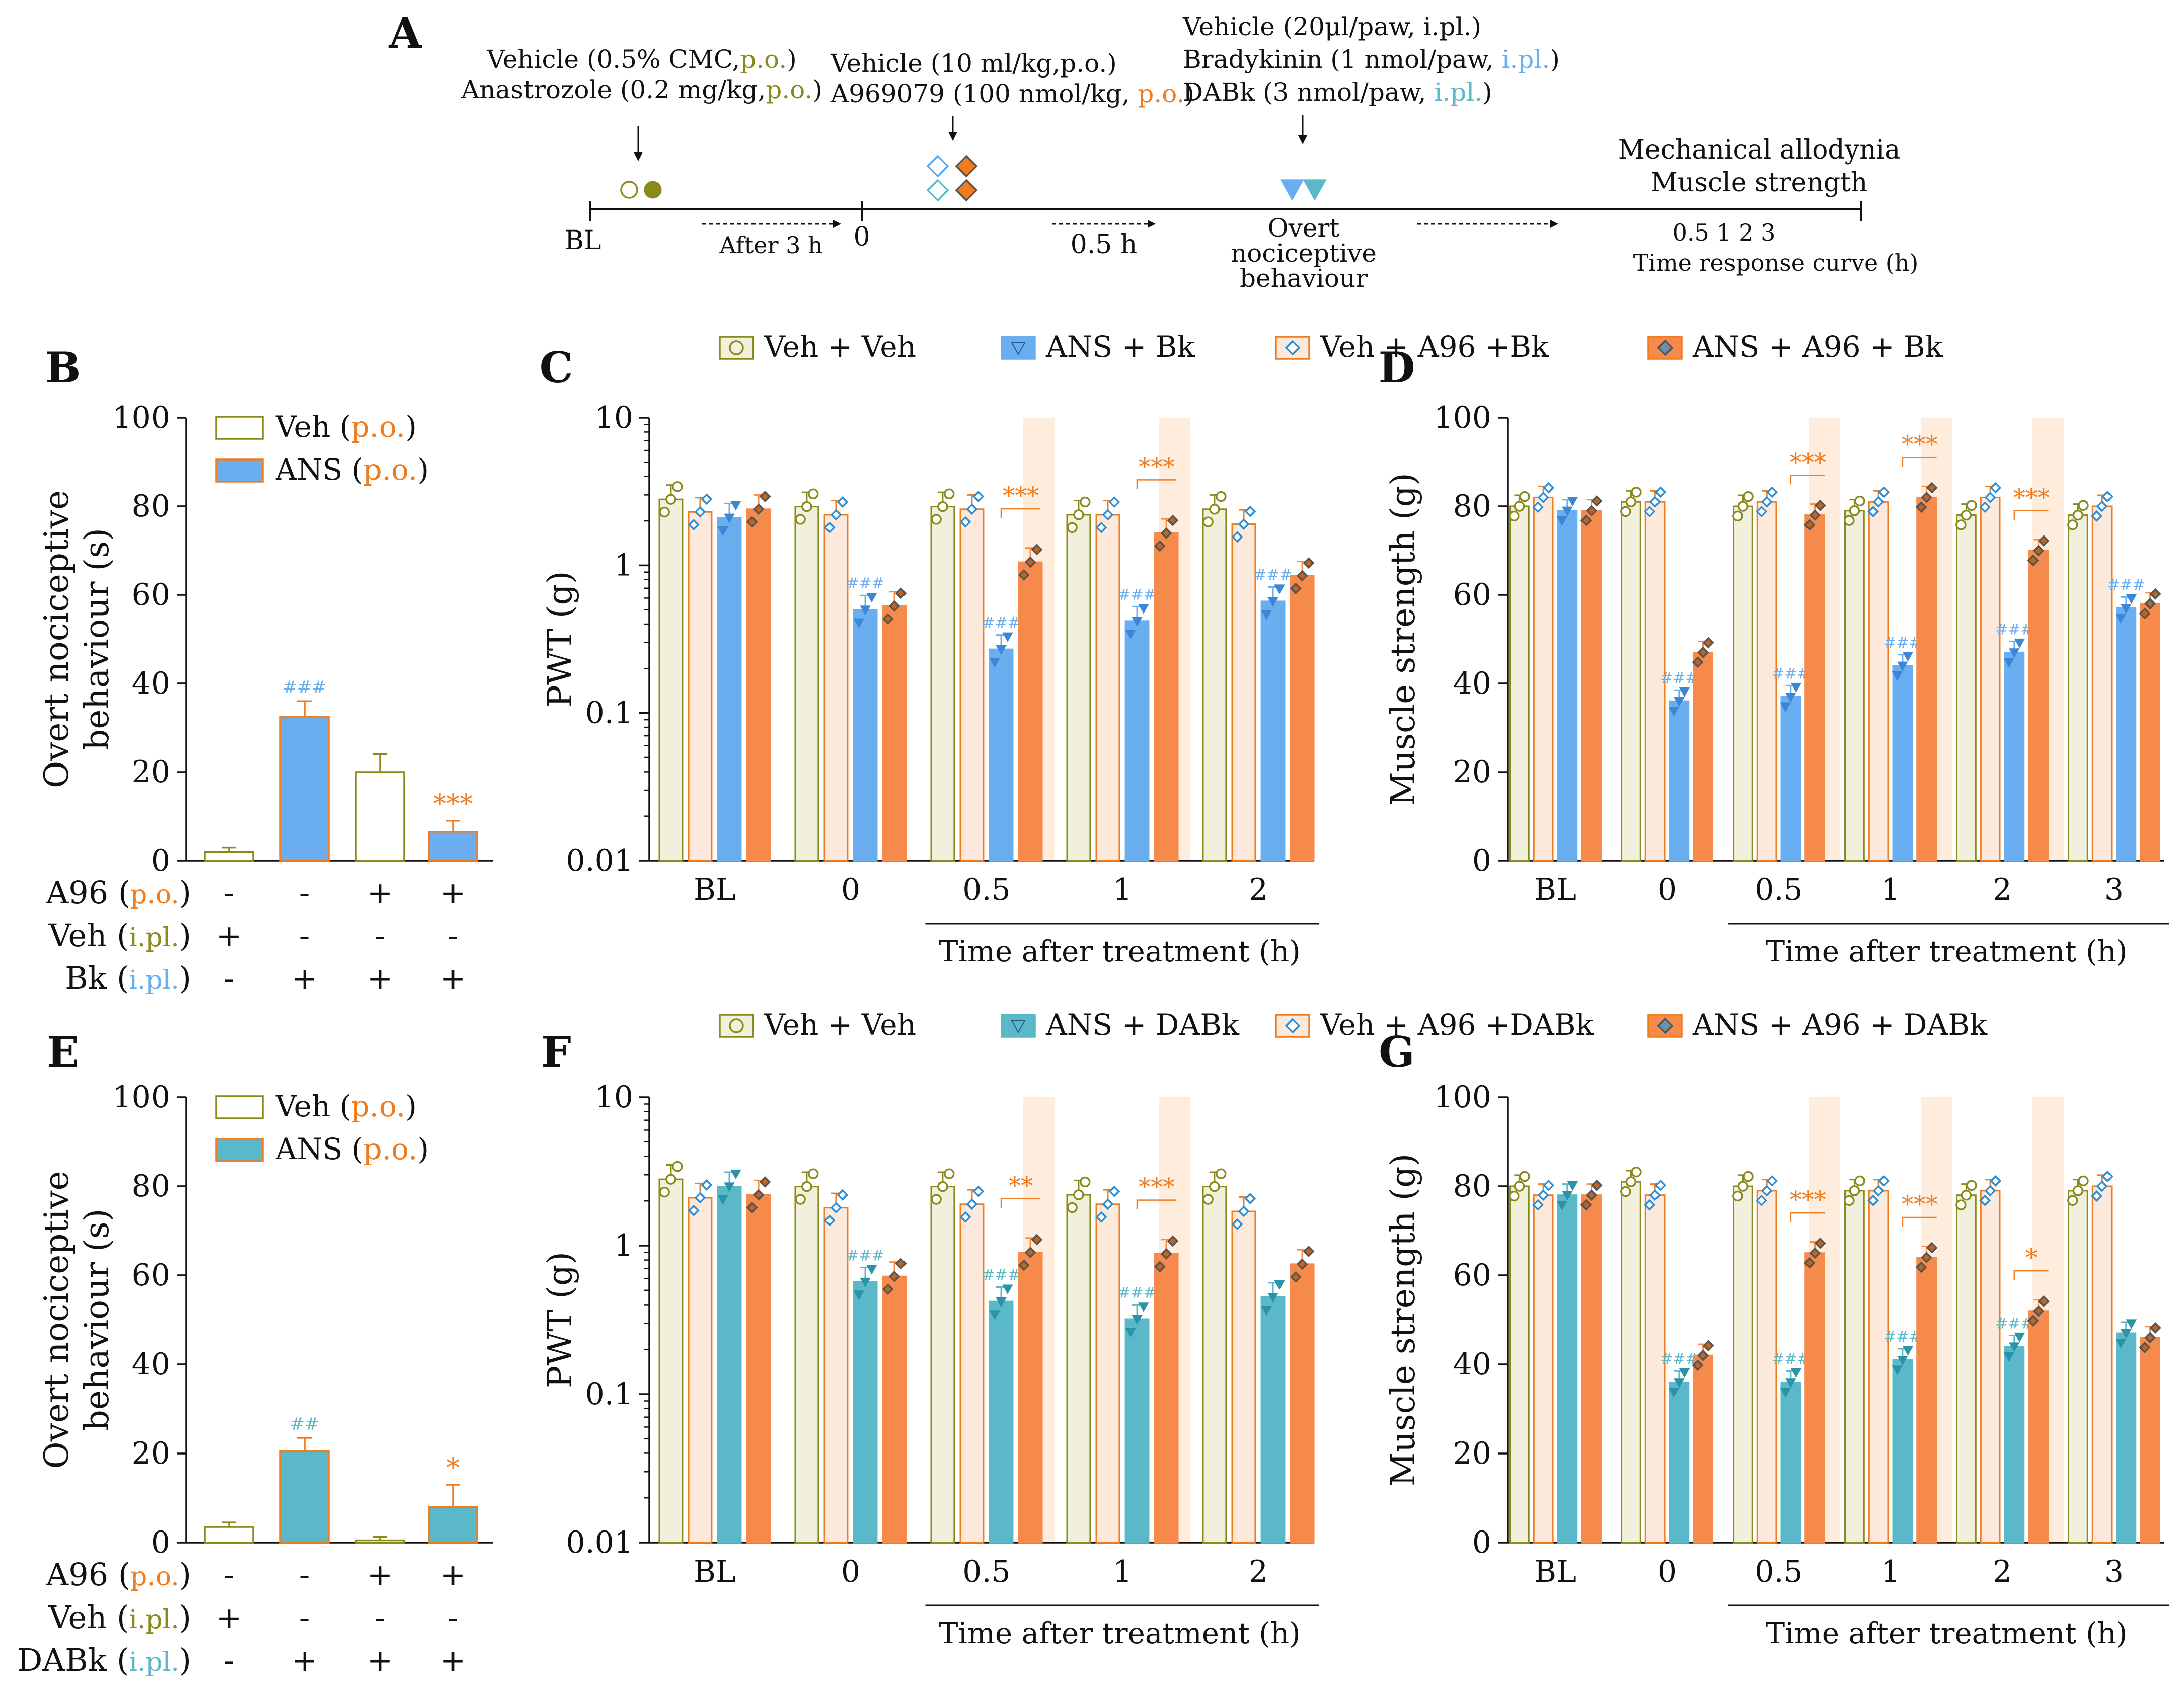 Image resolution: width=2184 pixels, height=1684 pixels. I want to click on y-tick-label: 60, so click(1472, 1275).